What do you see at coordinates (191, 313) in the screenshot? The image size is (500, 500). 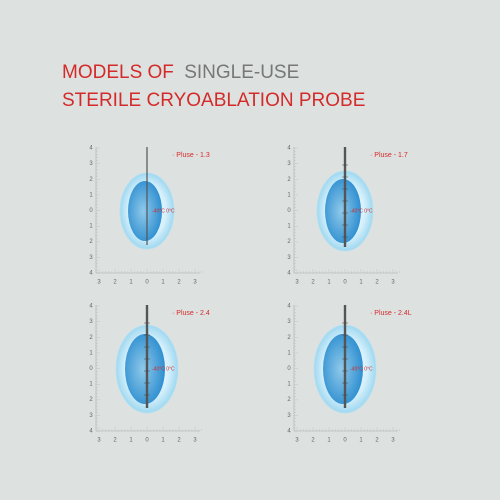 I see `model-label: · Pluse - 2.4` at bounding box center [191, 313].